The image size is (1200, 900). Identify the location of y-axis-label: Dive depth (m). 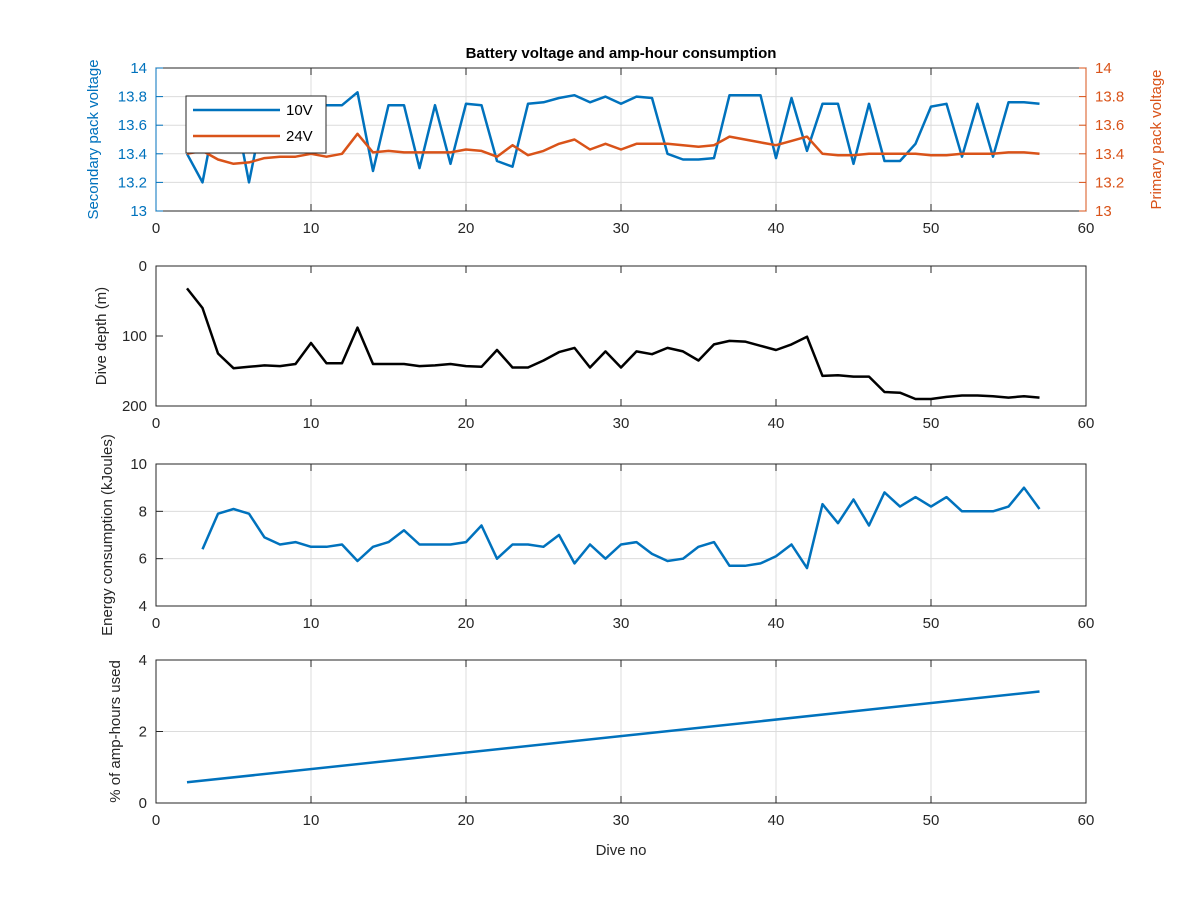
(101, 336).